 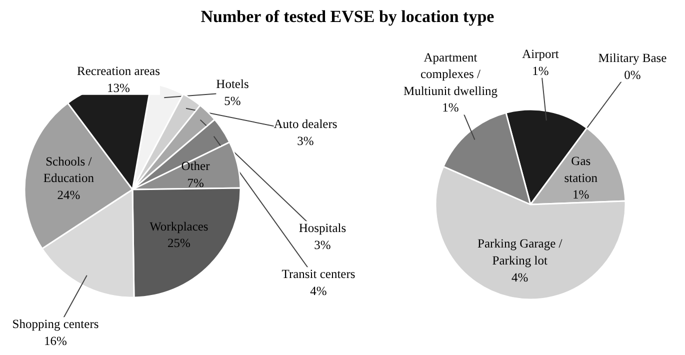 I want to click on slice-label: Parking Garage / Parking lot, so click(x=520, y=252).